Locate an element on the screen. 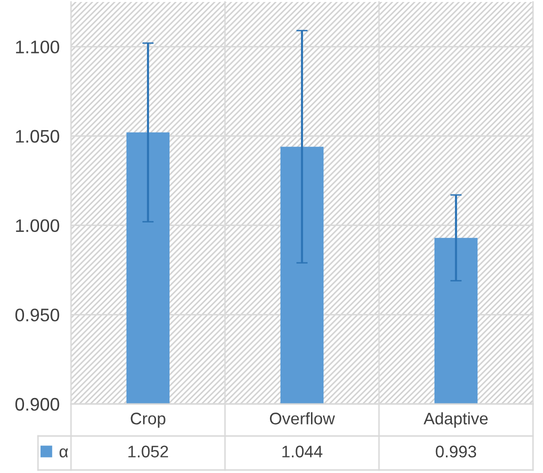 The height and width of the screenshot is (473, 543). y-tick-label: 1.050 is located at coordinates (38, 136).